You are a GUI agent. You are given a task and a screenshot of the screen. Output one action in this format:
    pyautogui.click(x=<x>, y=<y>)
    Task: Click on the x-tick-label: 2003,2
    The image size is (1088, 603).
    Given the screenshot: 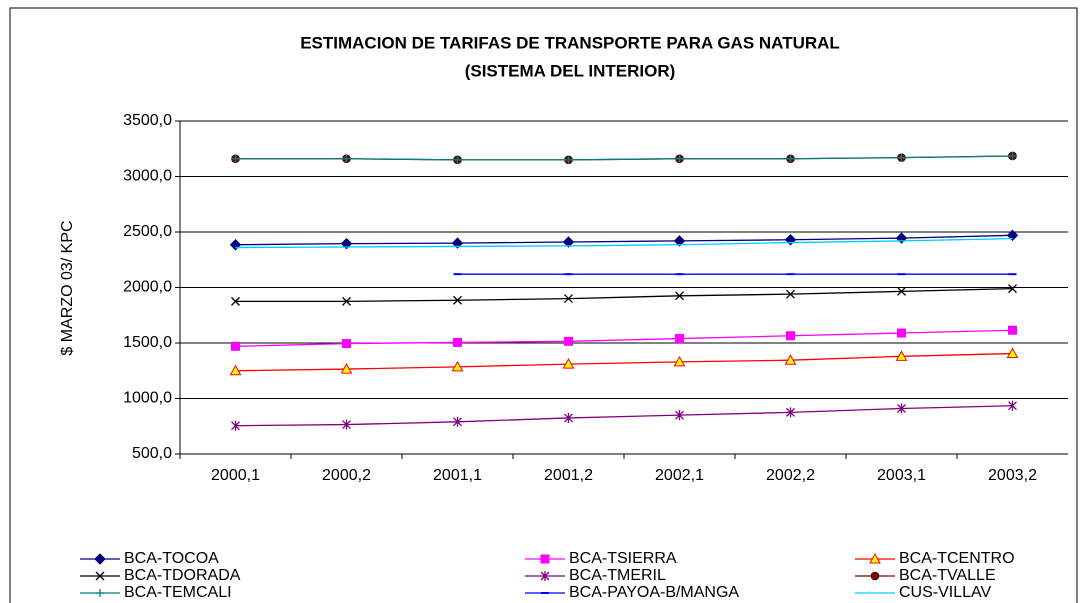 What is the action you would take?
    pyautogui.click(x=1012, y=475)
    